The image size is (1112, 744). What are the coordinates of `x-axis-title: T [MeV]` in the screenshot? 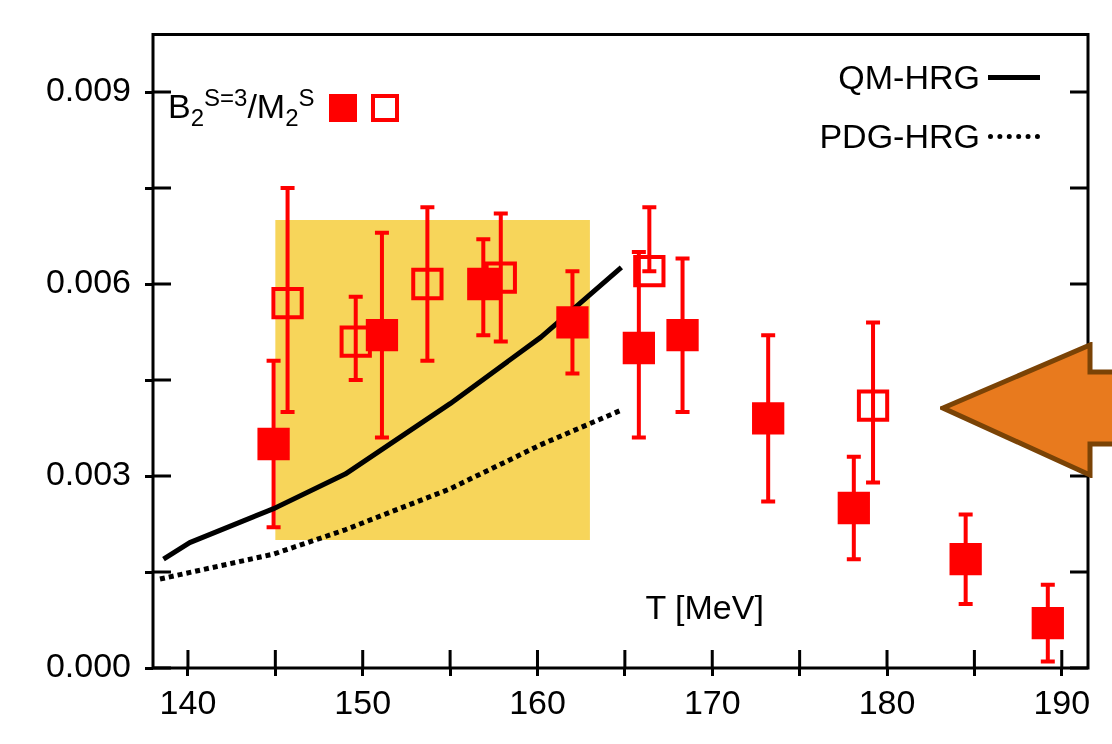 It's located at (704, 607).